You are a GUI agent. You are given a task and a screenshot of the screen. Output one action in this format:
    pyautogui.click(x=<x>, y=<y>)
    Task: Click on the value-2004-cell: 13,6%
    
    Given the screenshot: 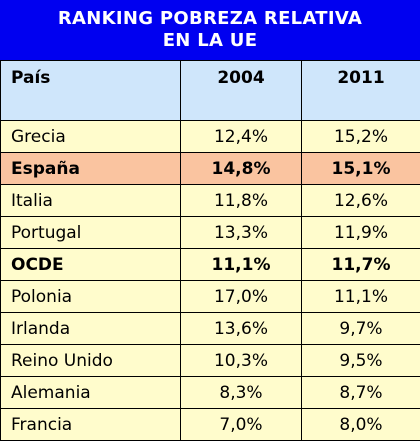 What is the action you would take?
    pyautogui.click(x=241, y=329)
    